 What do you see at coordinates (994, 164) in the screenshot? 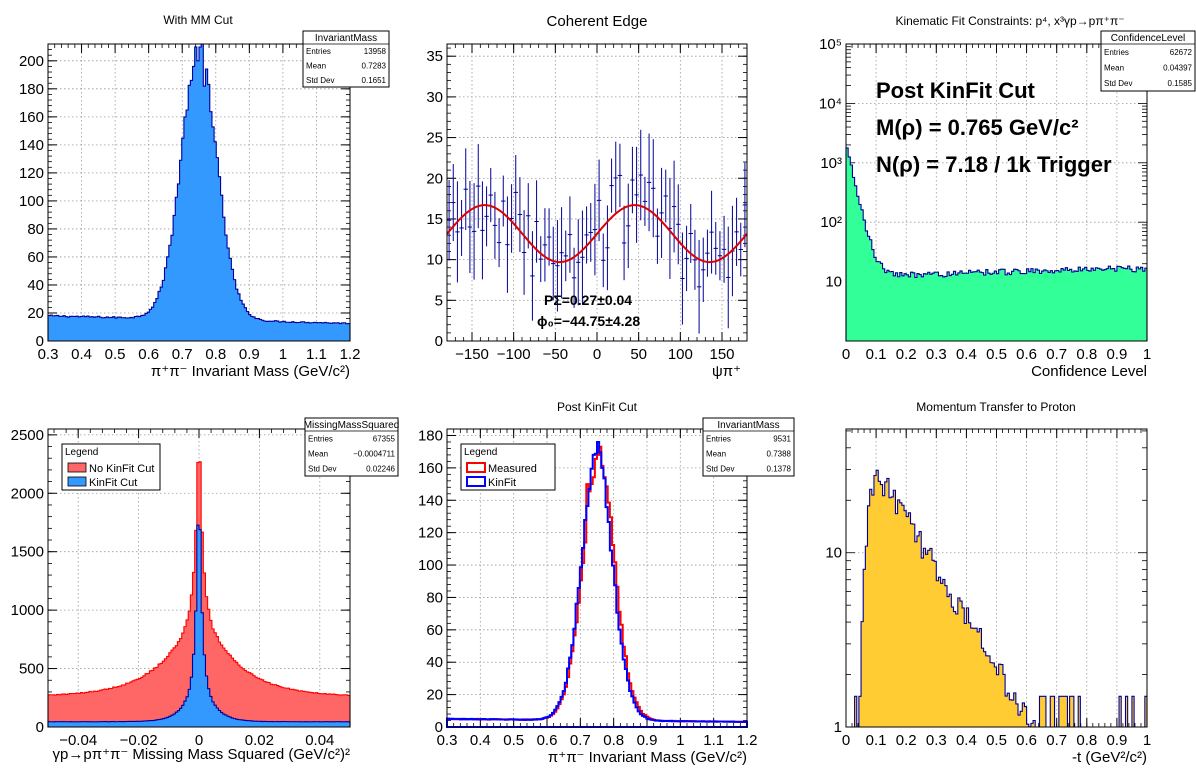
I see `annotation-yield: N(ρ) = 7.18 / 1k Trigger` at bounding box center [994, 164].